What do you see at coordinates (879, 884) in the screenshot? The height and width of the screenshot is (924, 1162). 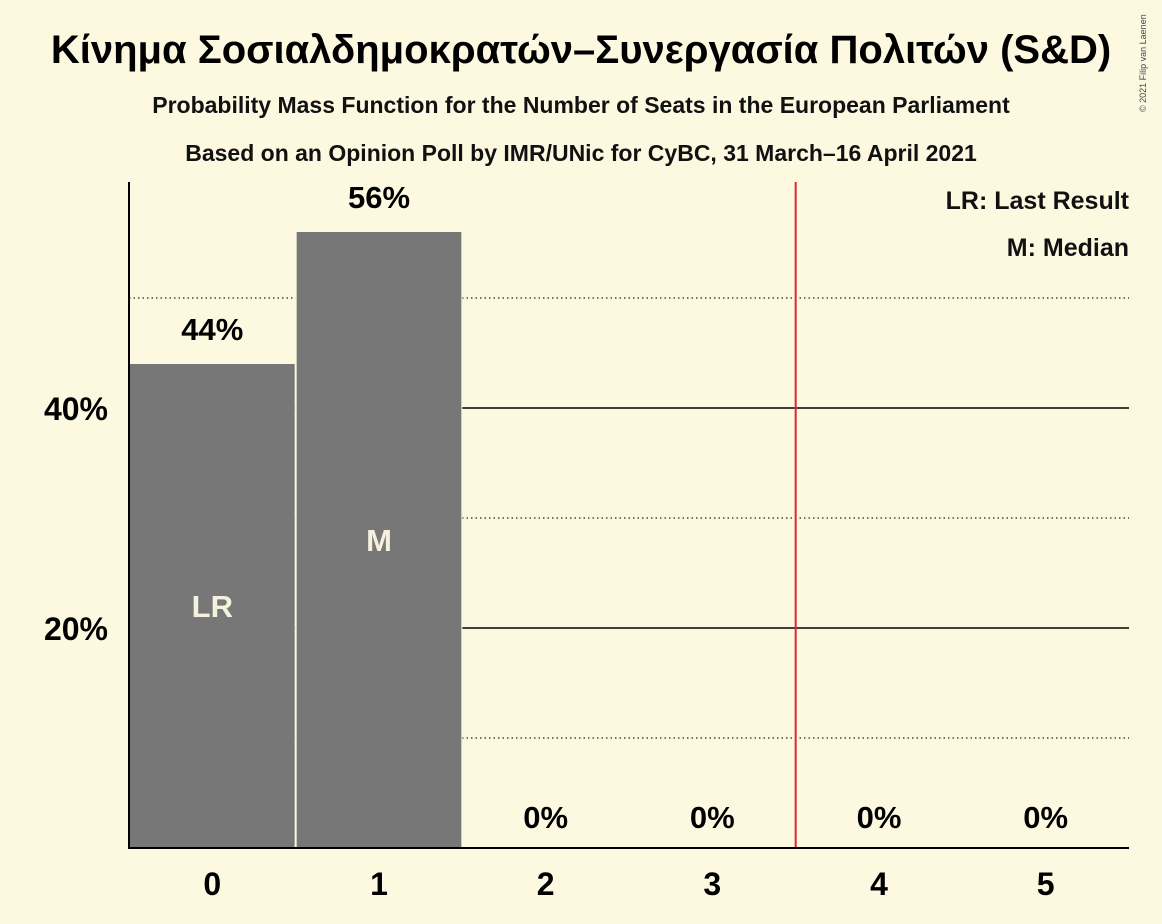 I see `x-tick-label: 4` at bounding box center [879, 884].